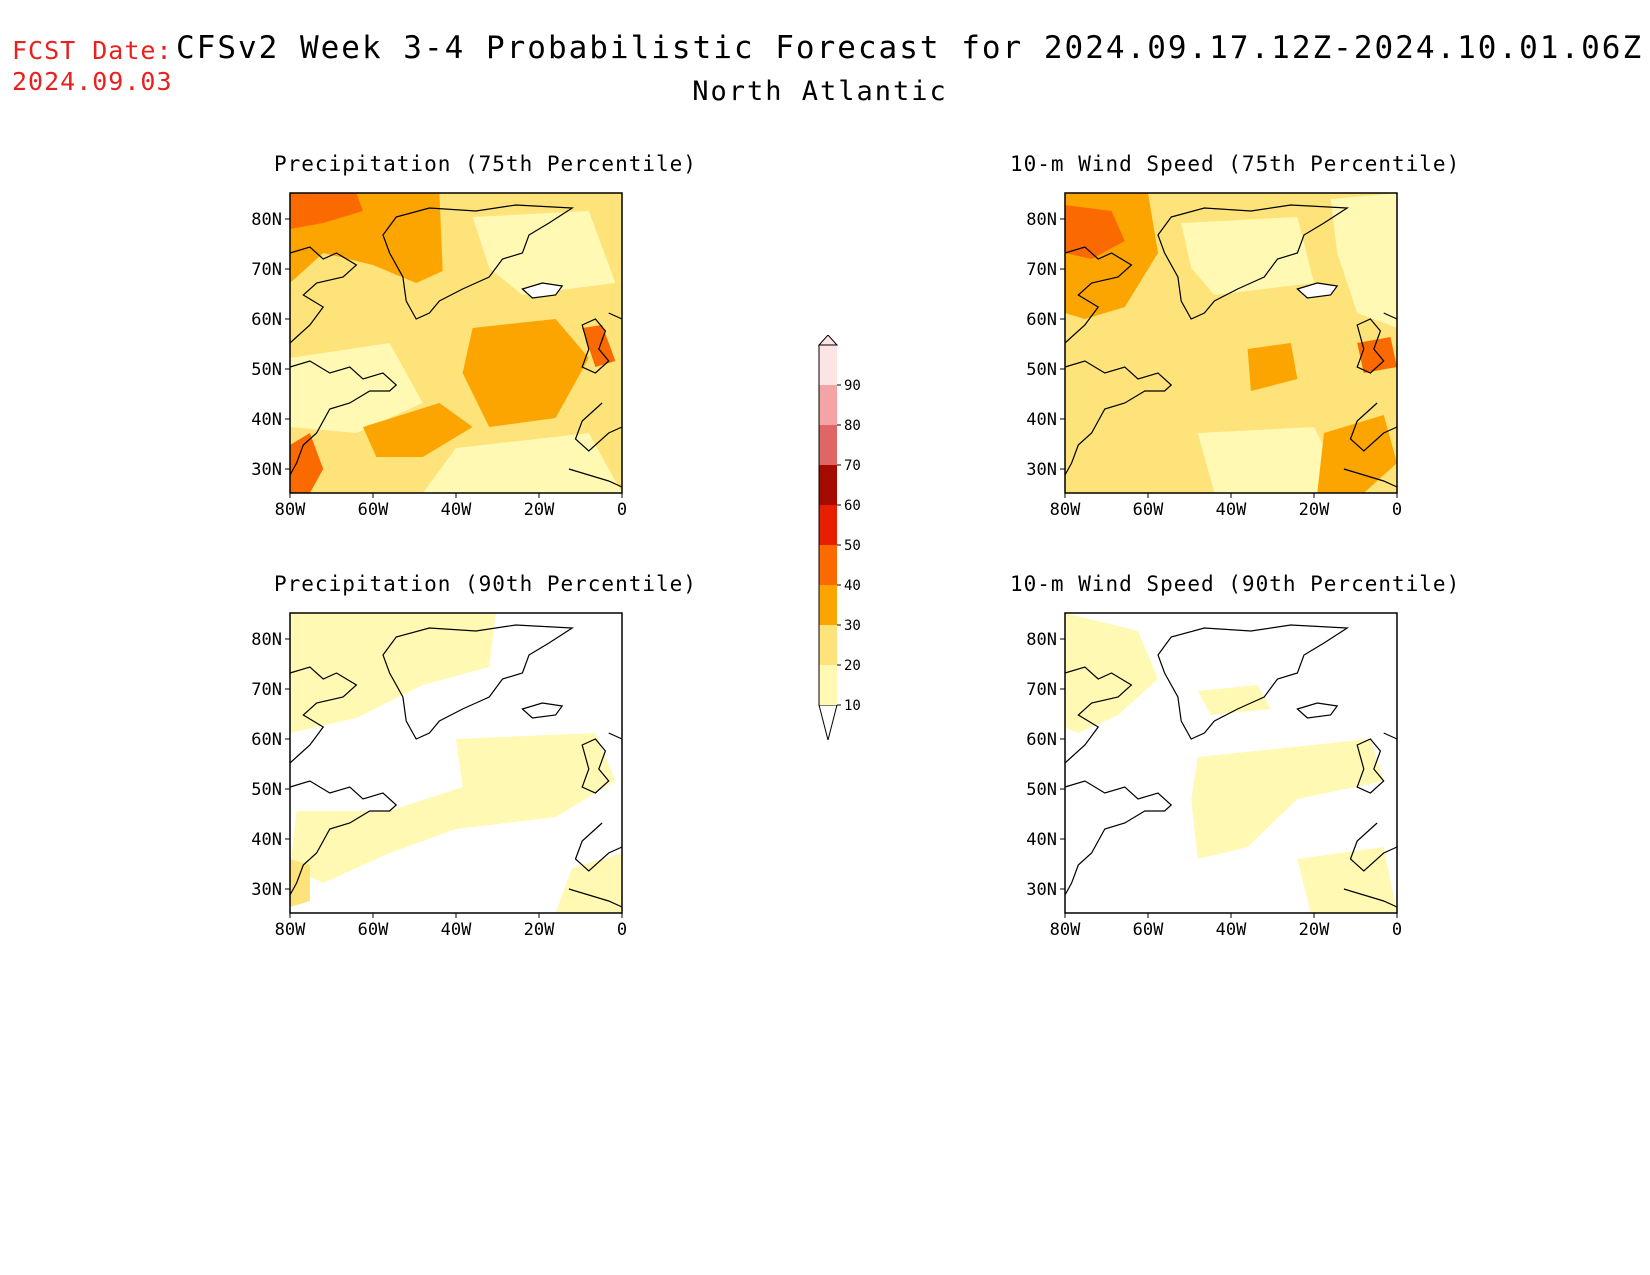 This screenshot has height=1275, width=1650. What do you see at coordinates (266, 320) in the screenshot?
I see `precip75-lat-label-2: 60N` at bounding box center [266, 320].